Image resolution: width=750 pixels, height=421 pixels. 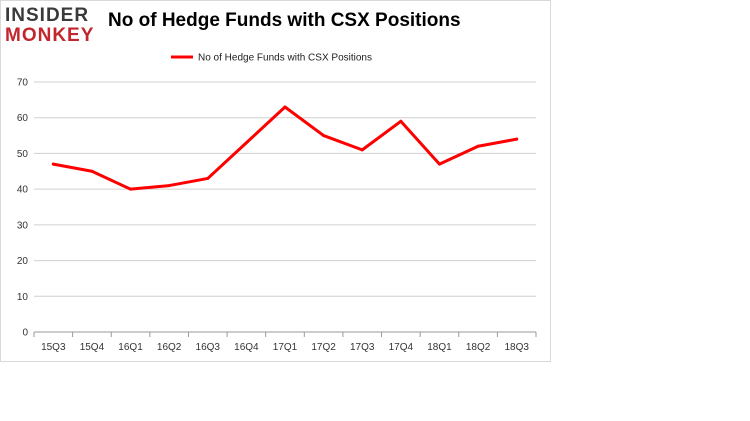 What do you see at coordinates (23, 261) in the screenshot?
I see `y-tick-label: 20` at bounding box center [23, 261].